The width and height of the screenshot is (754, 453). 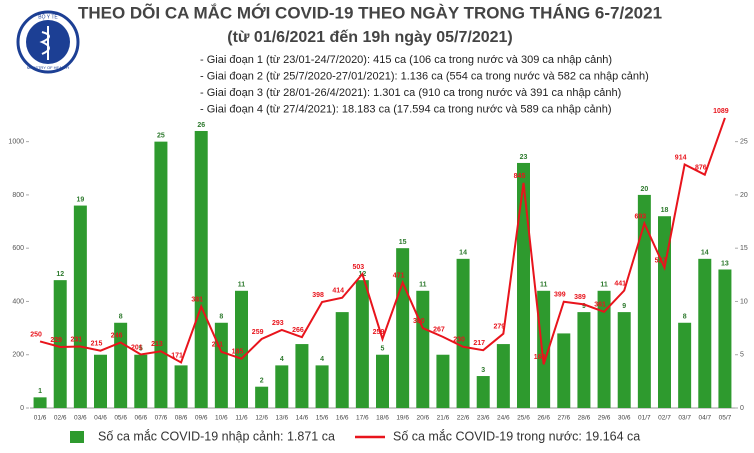 What do you see at coordinates (439, 330) in the screenshot?
I see `line-label: 267` at bounding box center [439, 330].